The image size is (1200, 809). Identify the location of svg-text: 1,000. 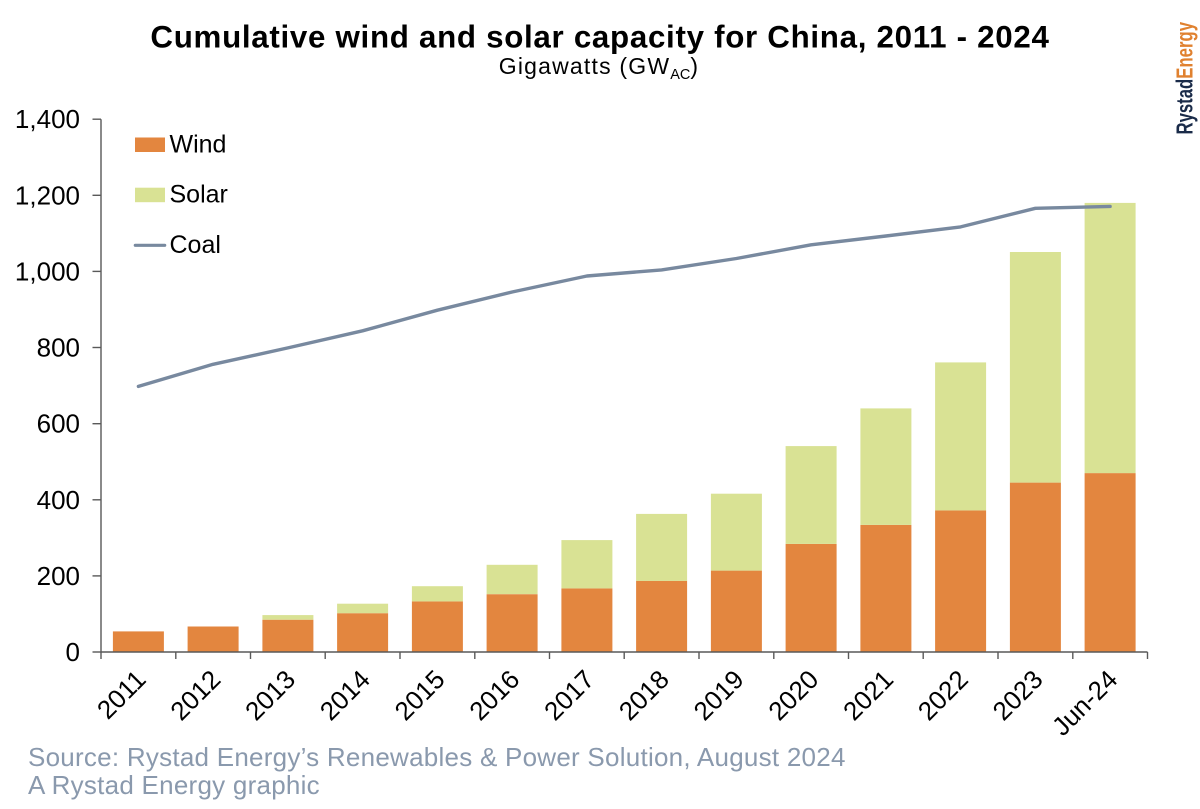
(47, 271).